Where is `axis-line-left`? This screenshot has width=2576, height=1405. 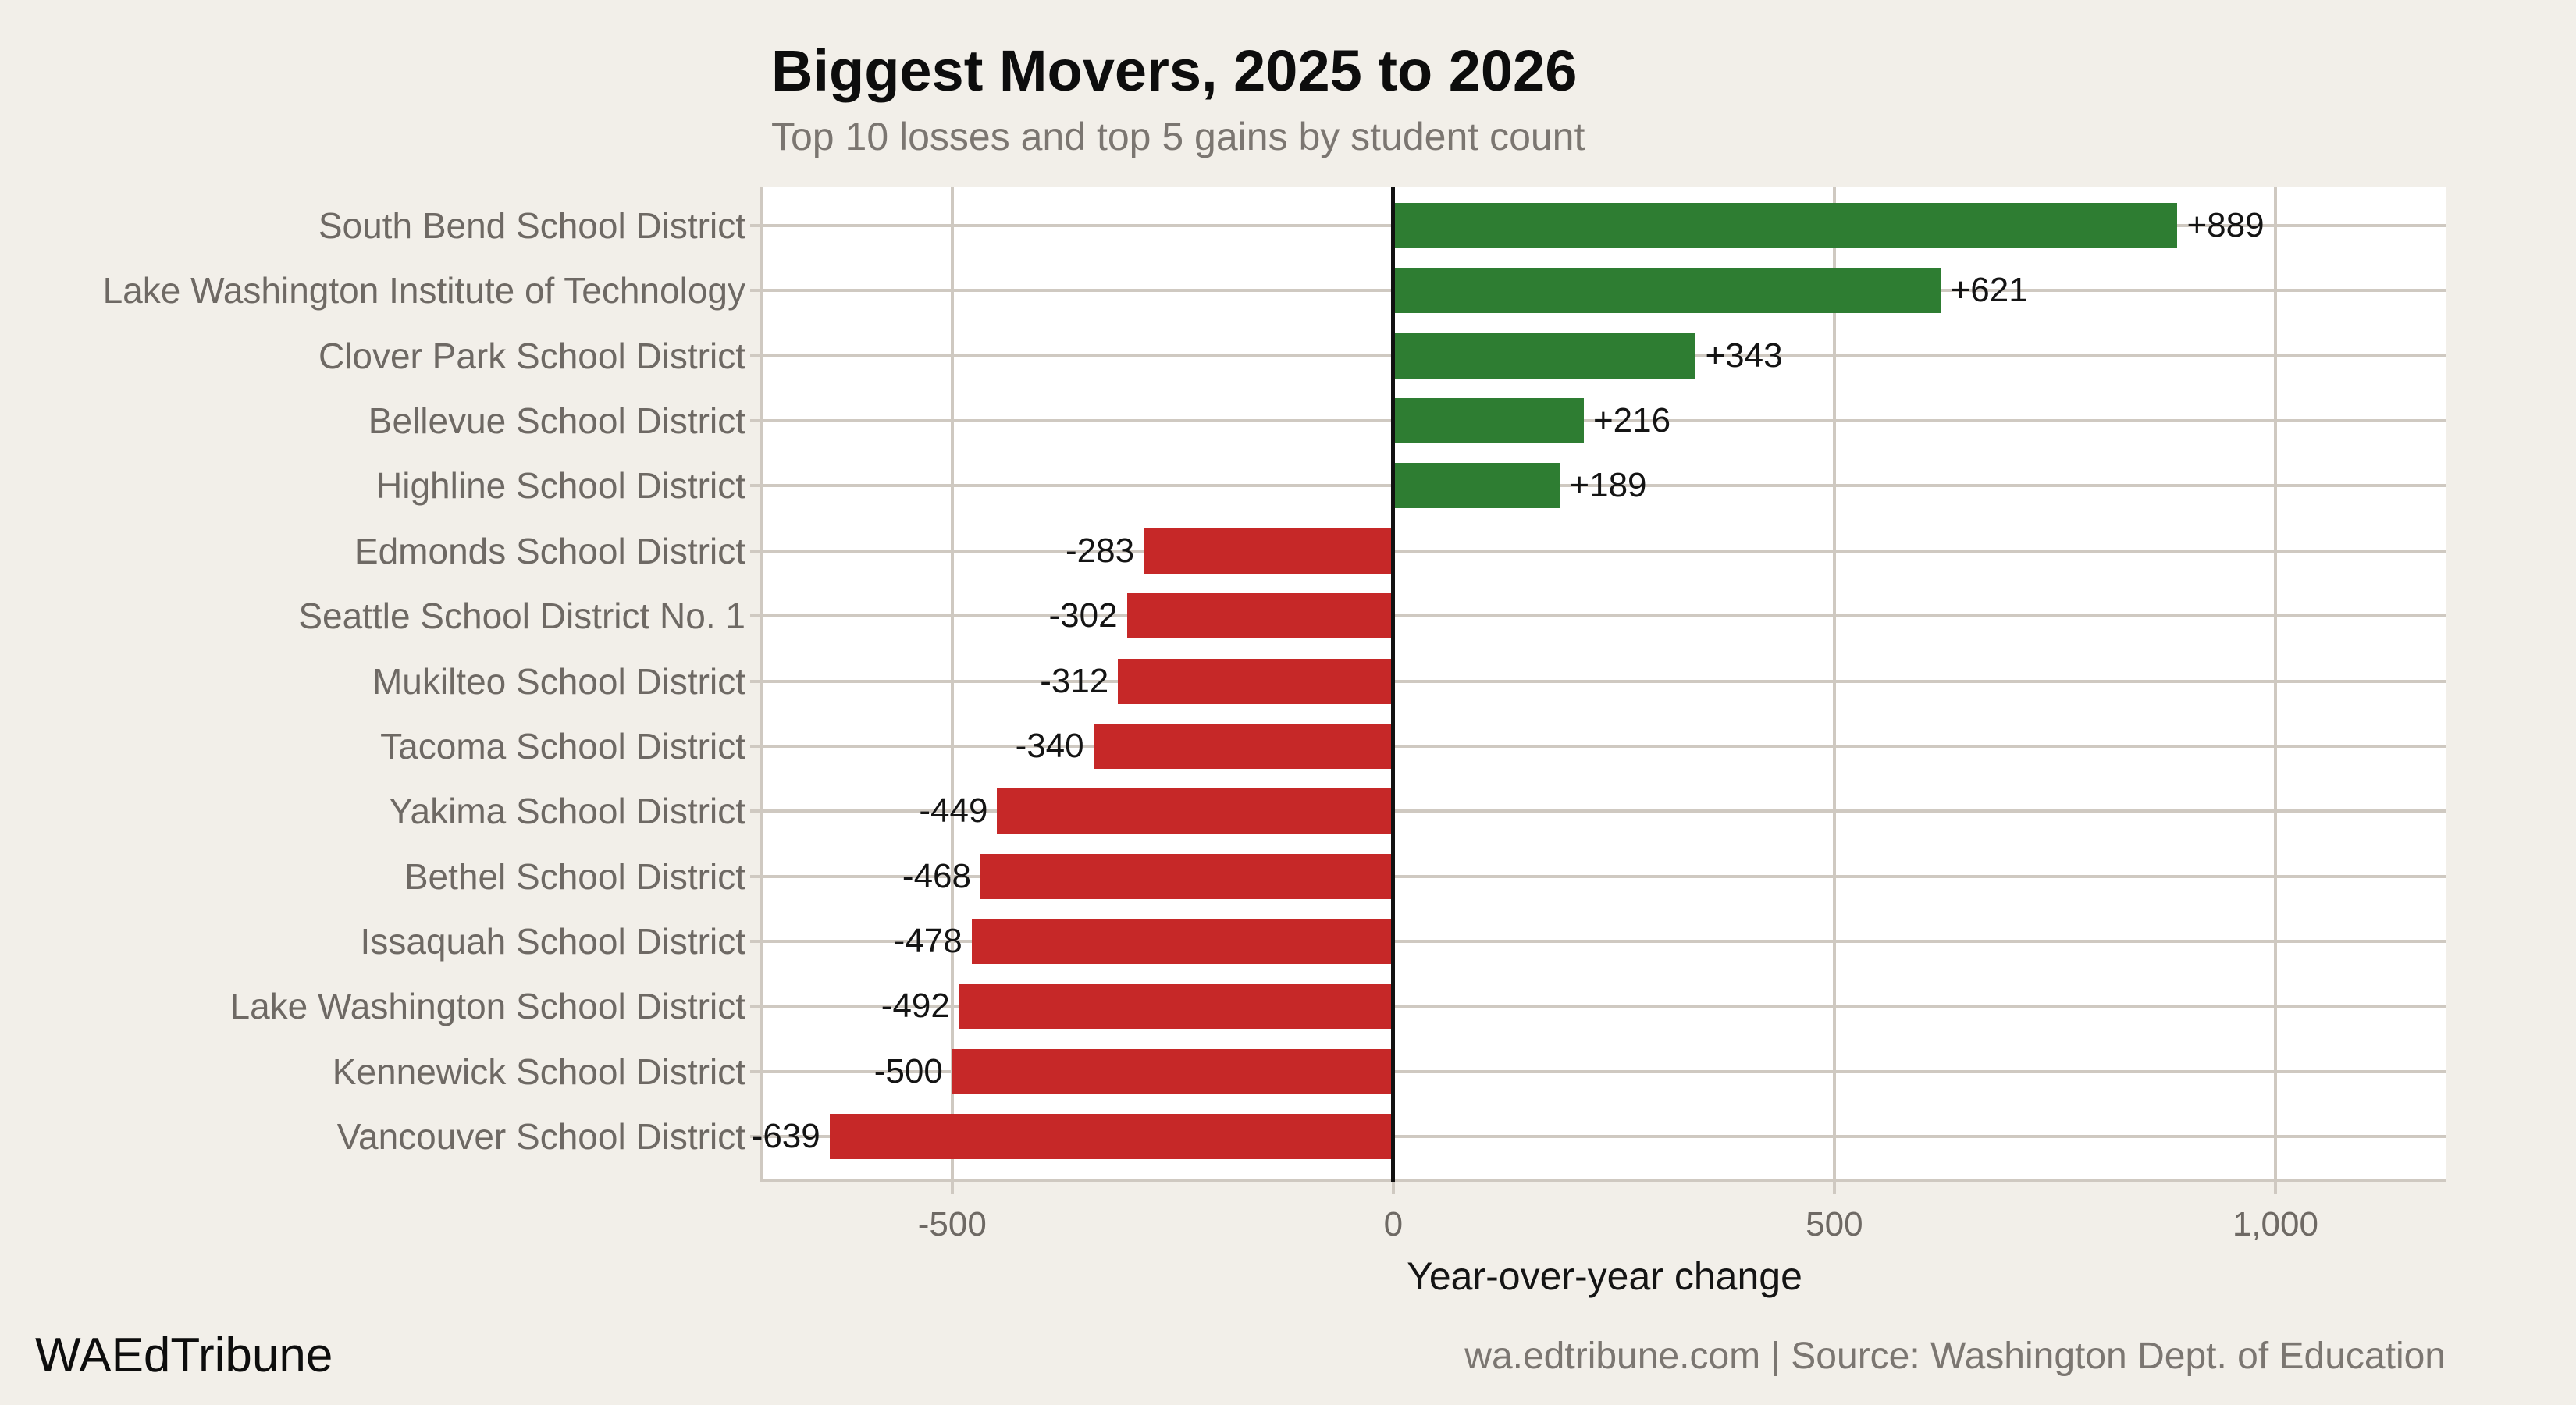
axis-line-left is located at coordinates (761, 684).